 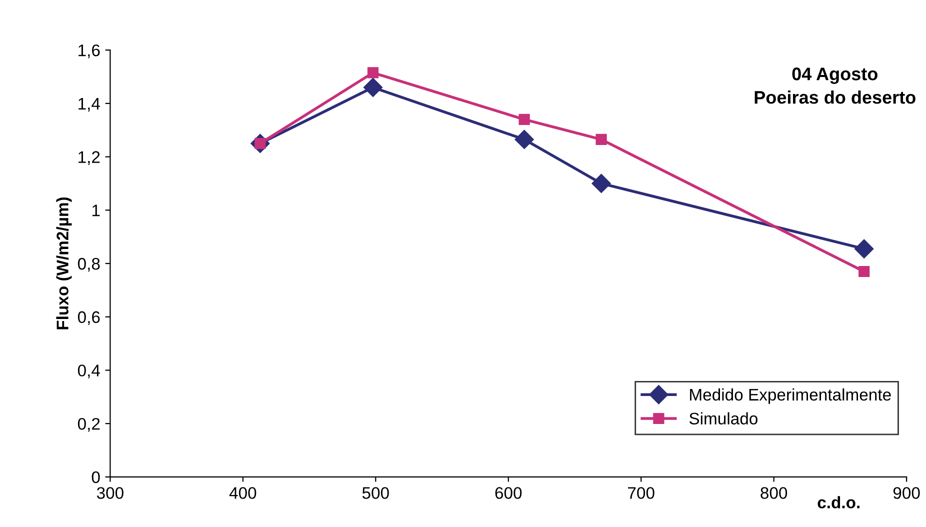 I want to click on legend-label: Medido Experimentalmente, so click(x=790, y=396).